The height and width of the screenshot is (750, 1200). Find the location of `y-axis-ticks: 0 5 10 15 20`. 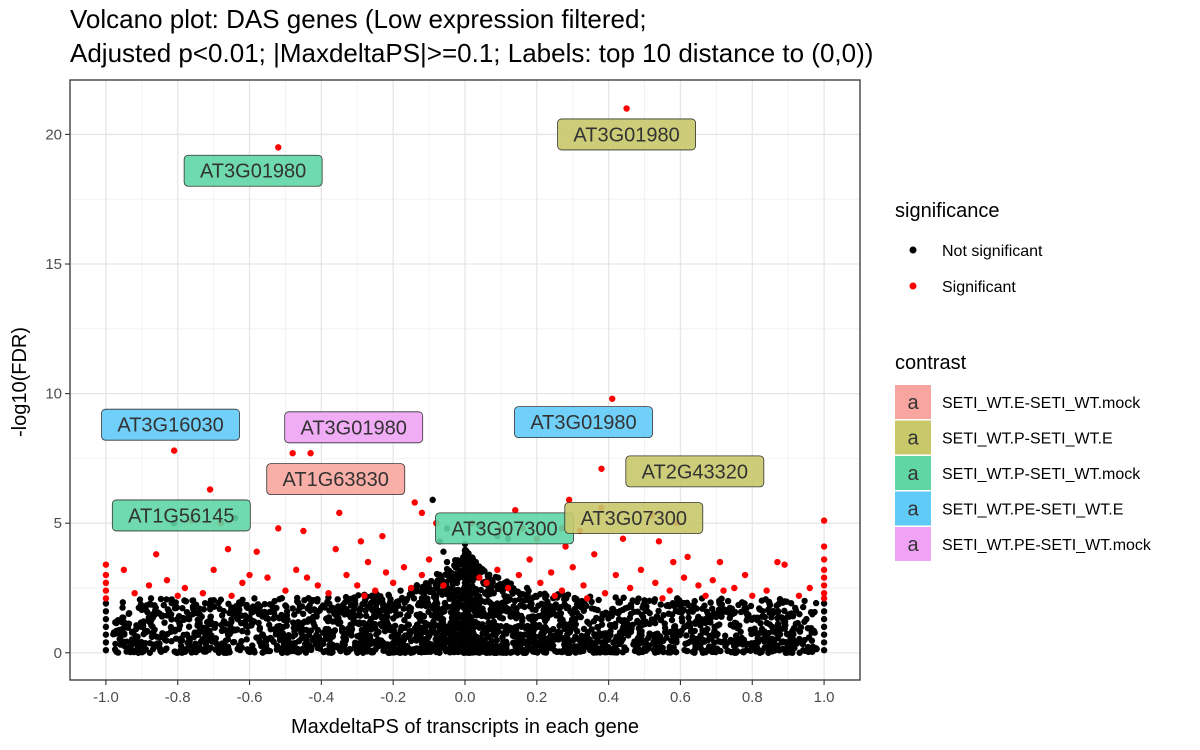

y-axis-ticks: 0 5 10 15 20 is located at coordinates (57, 394).